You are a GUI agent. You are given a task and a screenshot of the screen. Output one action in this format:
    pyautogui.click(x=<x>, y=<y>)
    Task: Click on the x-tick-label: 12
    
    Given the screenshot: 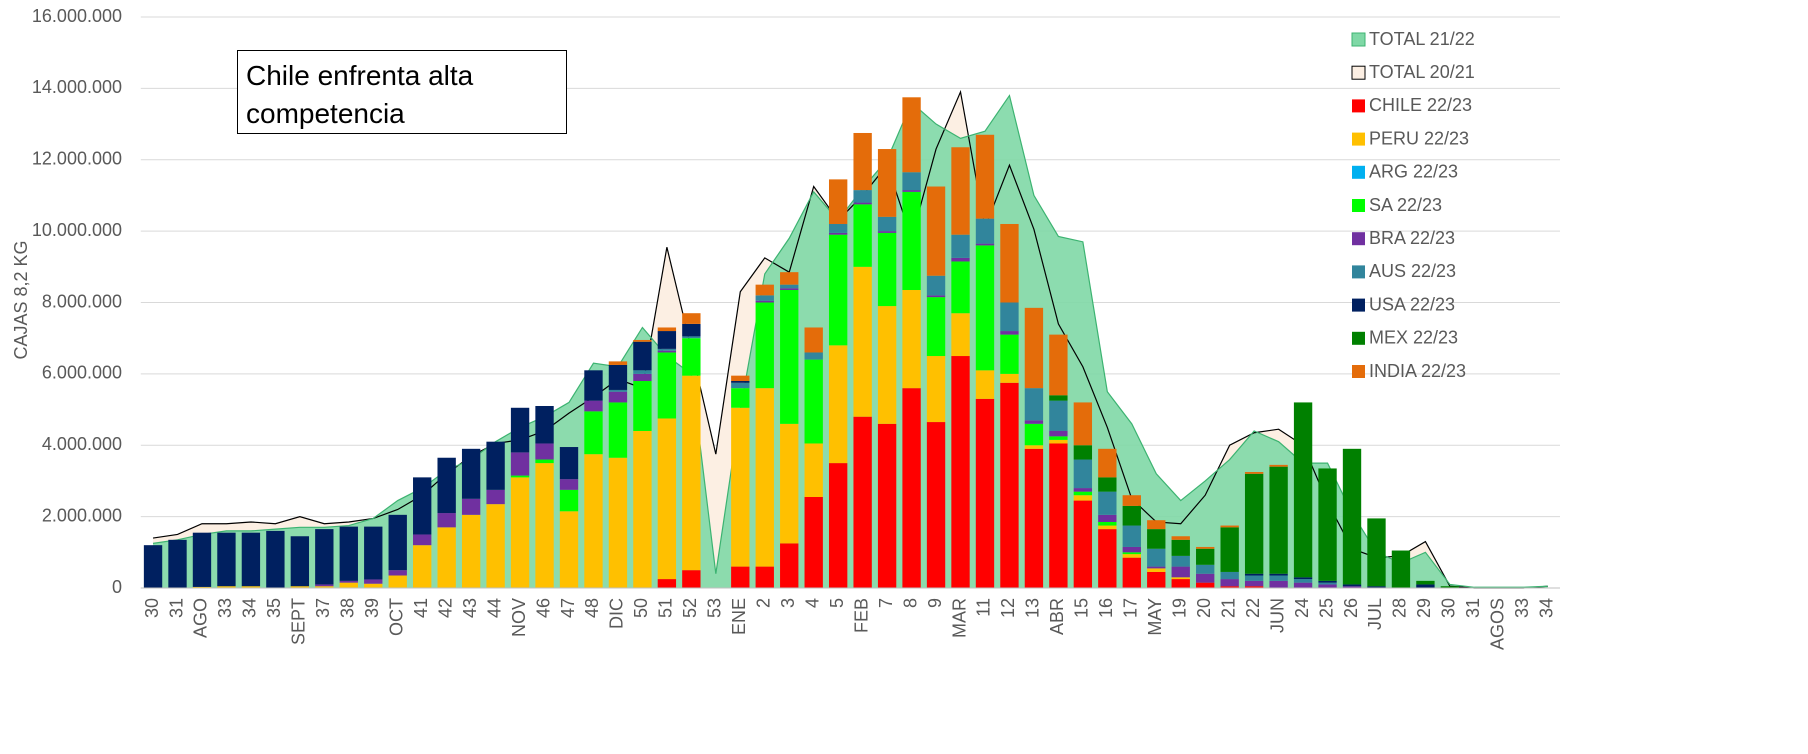 What is the action you would take?
    pyautogui.click(x=1008, y=608)
    